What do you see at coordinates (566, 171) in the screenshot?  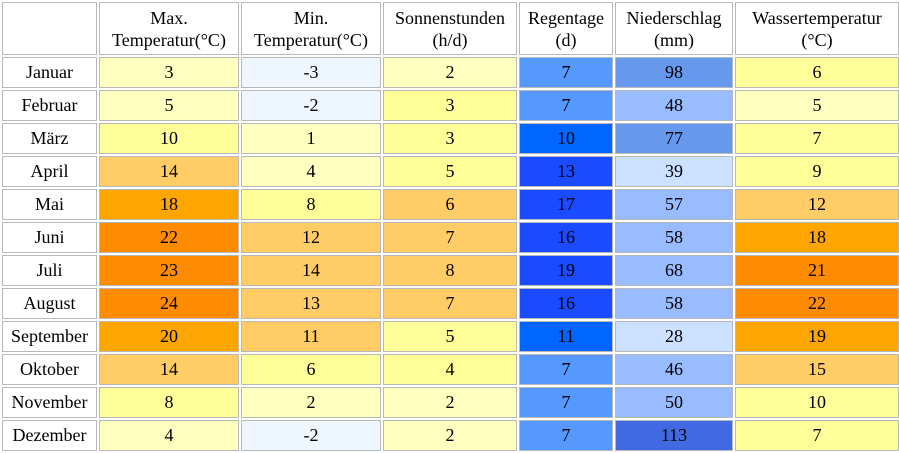 I see `rain-days-cell: 13` at bounding box center [566, 171].